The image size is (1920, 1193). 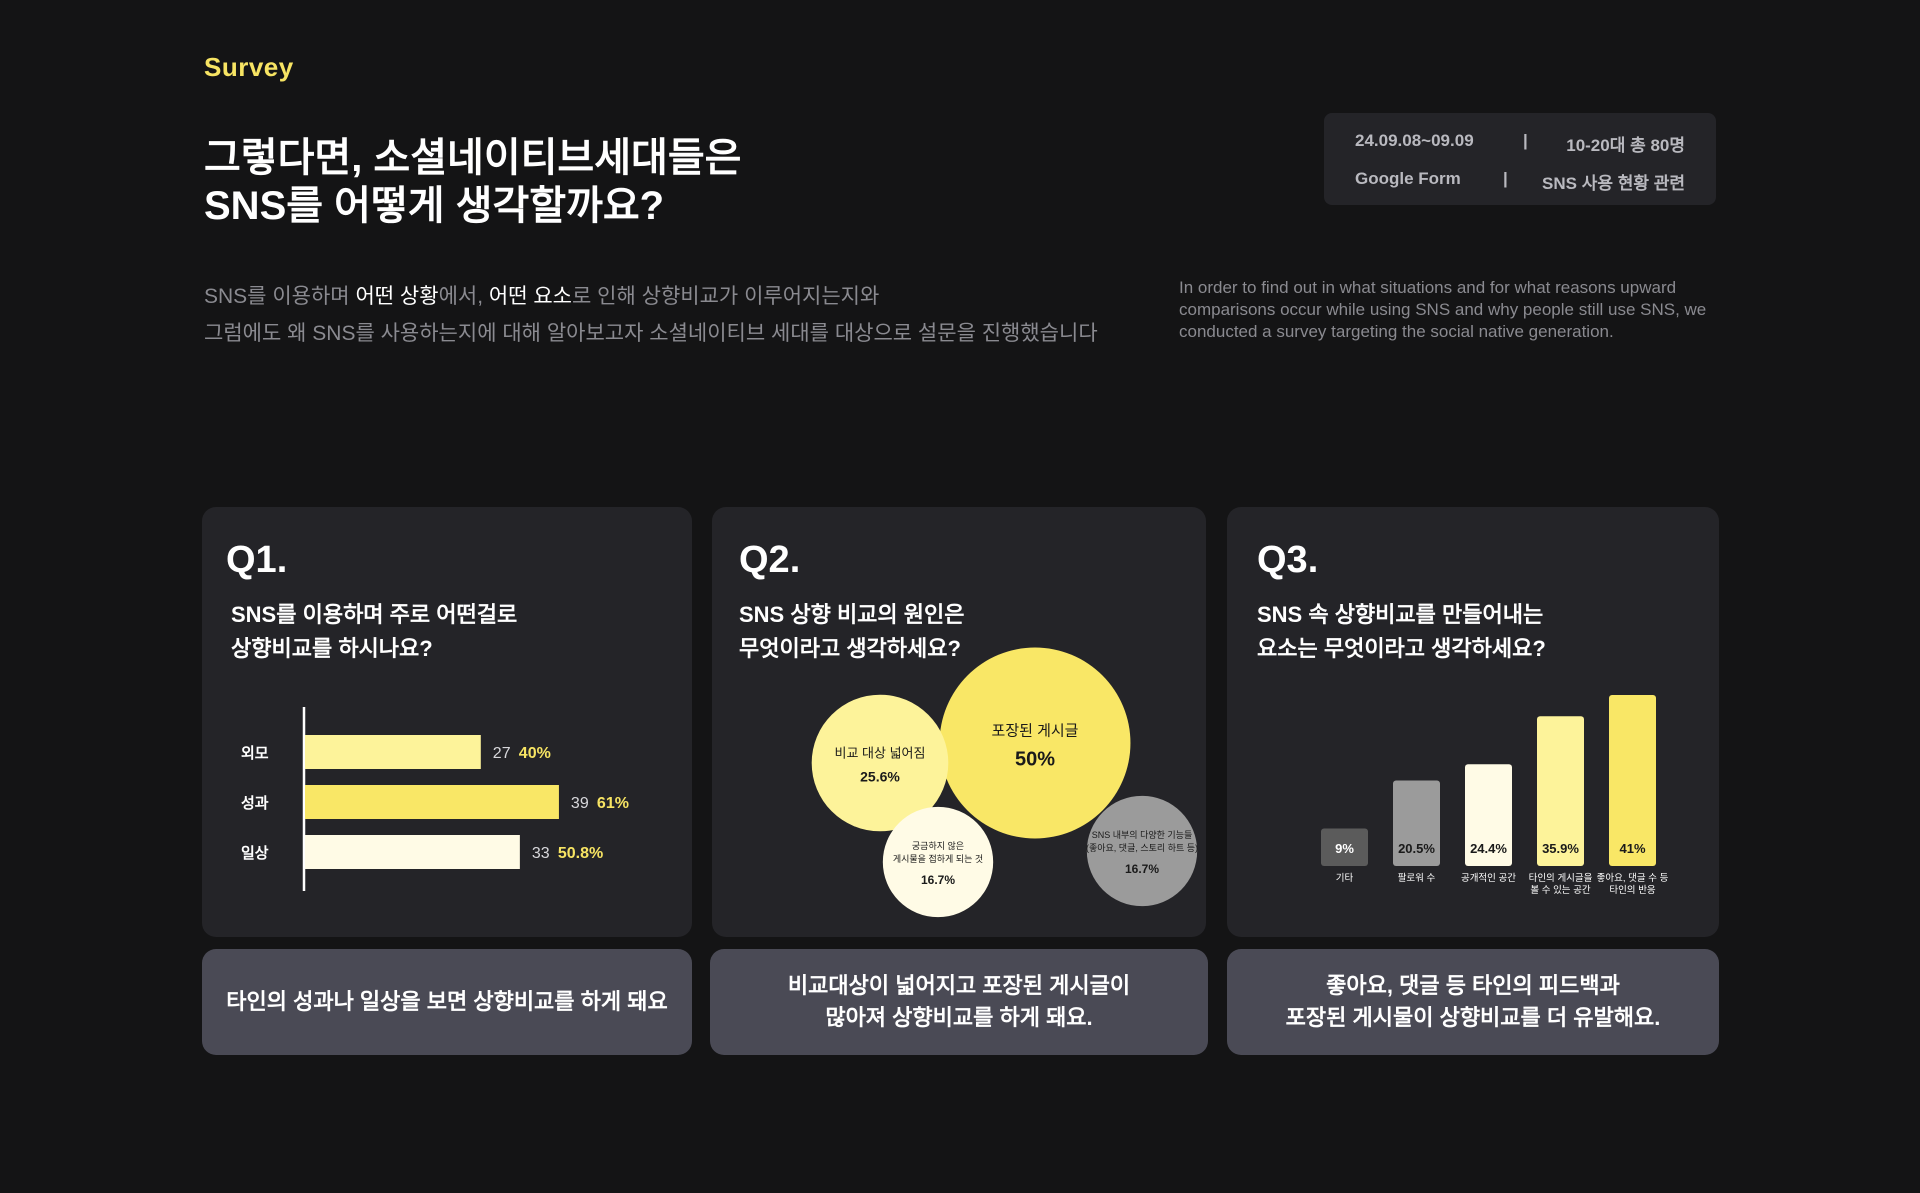 What do you see at coordinates (374, 614) in the screenshot?
I see `q1-question-line: SNS를 이용하며 주로 어떤걸로` at bounding box center [374, 614].